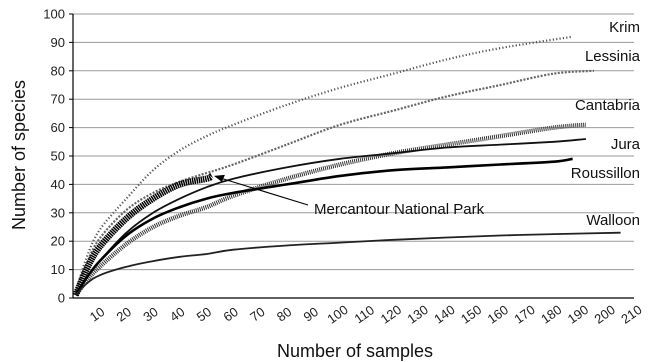 The width and height of the screenshot is (667, 362). I want to click on annotation: Mercantour National Park, so click(349, 196).